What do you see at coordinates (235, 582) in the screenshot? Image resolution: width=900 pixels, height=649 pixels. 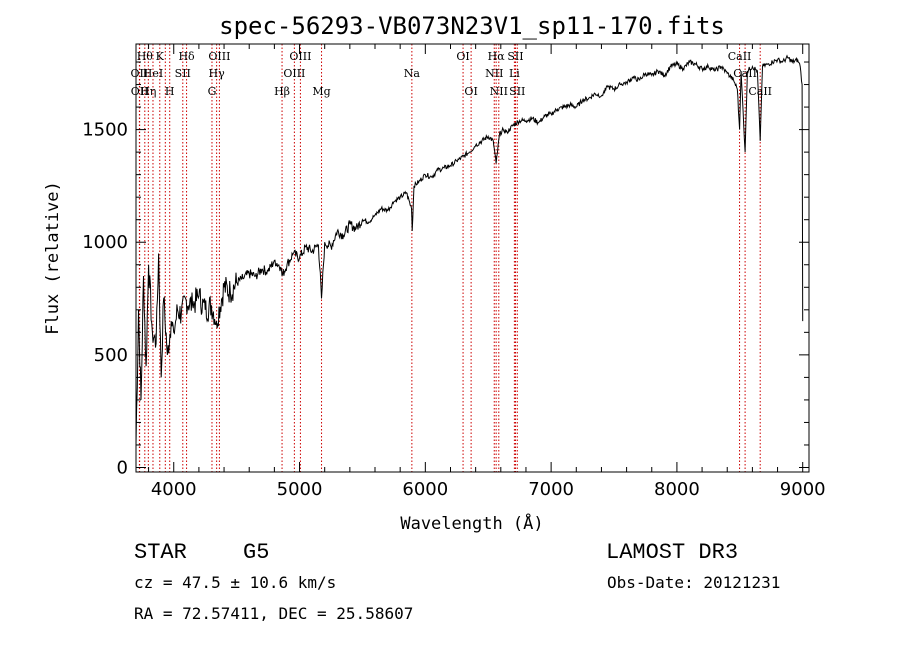 I see `redshift-readout: cz = 47.5 ± 10.6 km/s` at bounding box center [235, 582].